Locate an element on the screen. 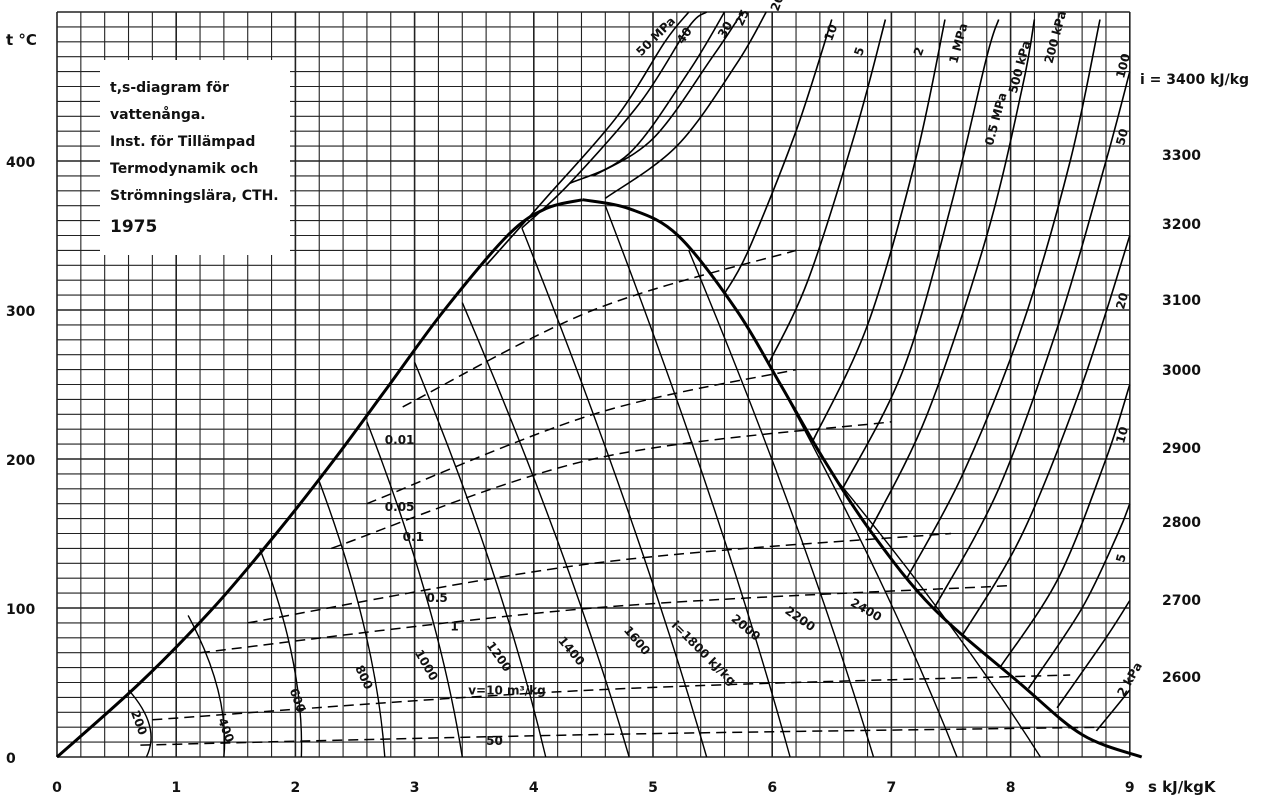 The height and width of the screenshot is (804, 1261). y-tick-label: 300 is located at coordinates (20, 312).